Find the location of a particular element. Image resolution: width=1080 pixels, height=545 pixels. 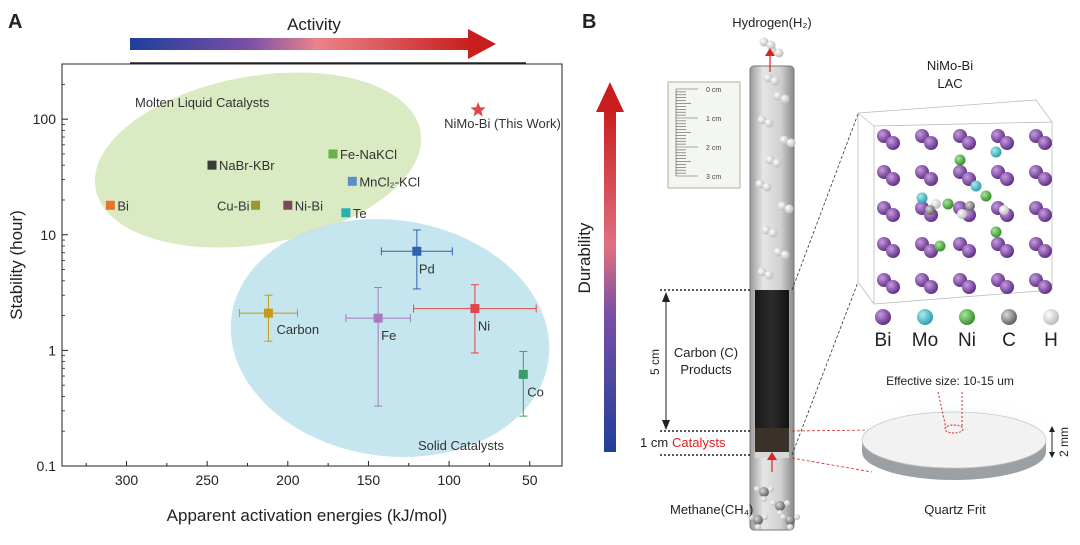

data-point-label: Fe-NaKCl is located at coordinates (368, 154).